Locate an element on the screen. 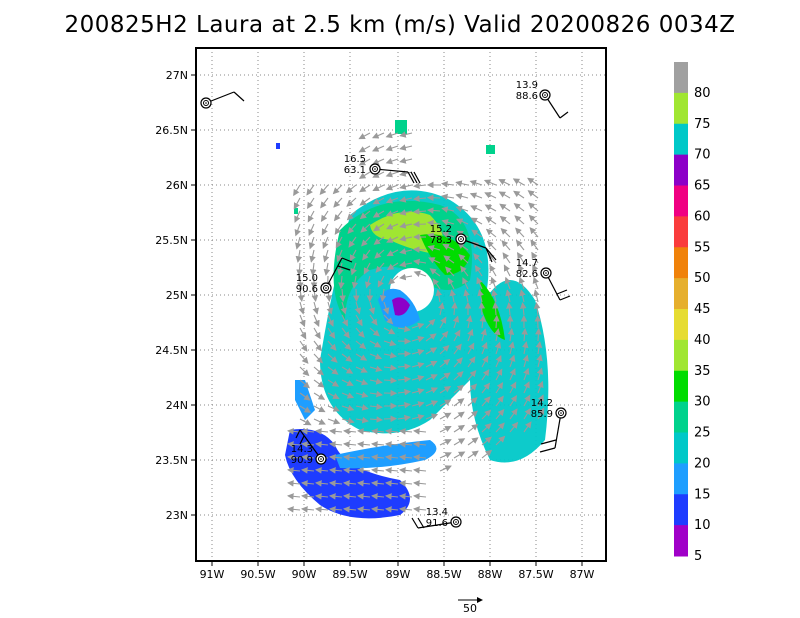 Image resolution: width=800 pixels, height=618 pixels. observation-wind: 13.4 is located at coordinates (437, 512).